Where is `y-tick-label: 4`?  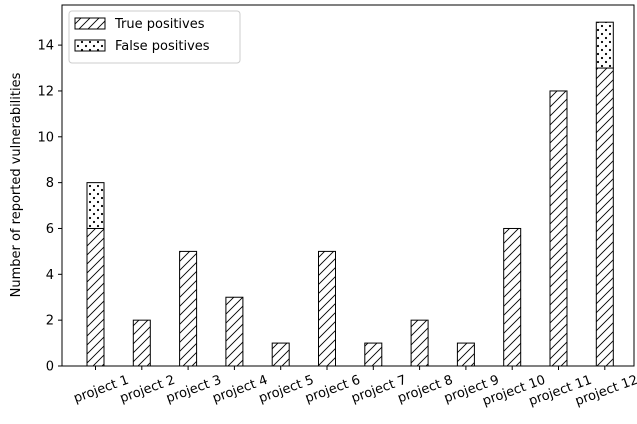
y-tick-label: 4 is located at coordinates (50, 275).